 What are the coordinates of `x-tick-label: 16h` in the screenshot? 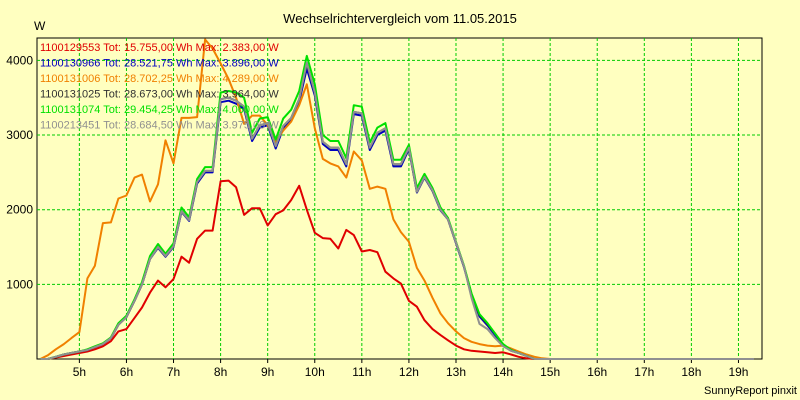 It's located at (597, 372).